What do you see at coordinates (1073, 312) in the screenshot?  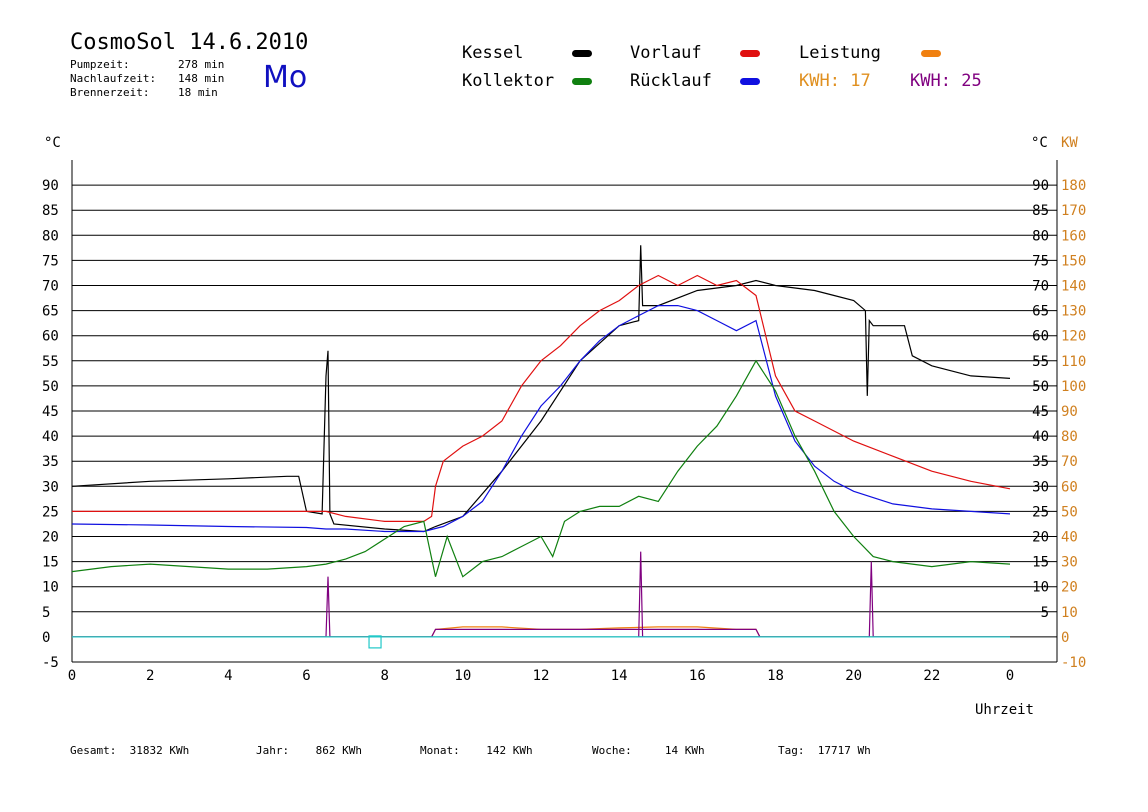 I see `y-tick-label-right-power: 130` at bounding box center [1073, 312].